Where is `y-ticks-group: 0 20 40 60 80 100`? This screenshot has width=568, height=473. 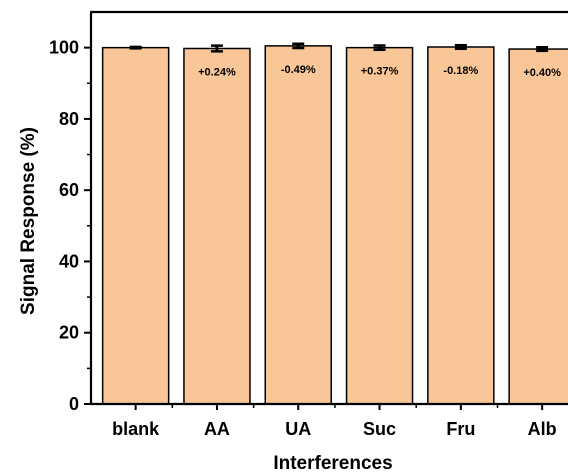 y-ticks-group: 0 20 40 60 80 100 is located at coordinates (70, 226).